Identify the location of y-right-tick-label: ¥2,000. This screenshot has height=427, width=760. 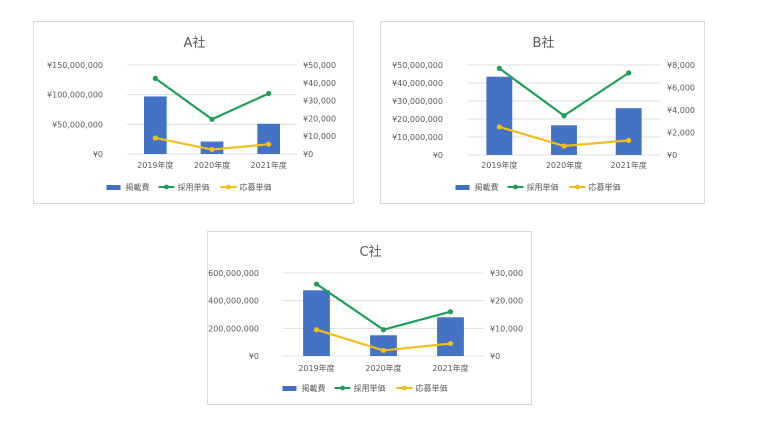
(681, 133).